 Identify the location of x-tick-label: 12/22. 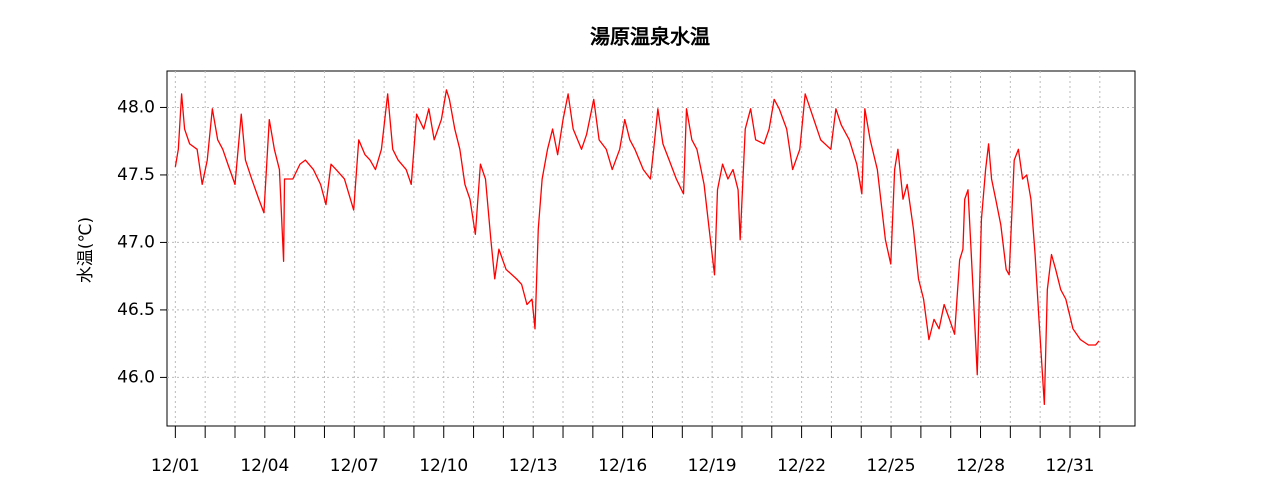
(801, 466).